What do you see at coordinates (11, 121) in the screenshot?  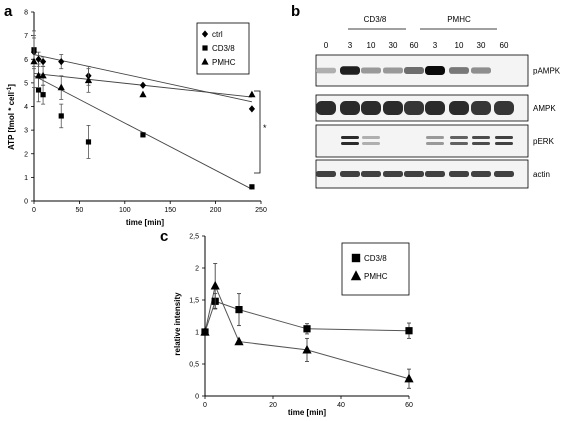 I see `chart-a-ylabel-main: ATP [fmol * cell` at bounding box center [11, 121].